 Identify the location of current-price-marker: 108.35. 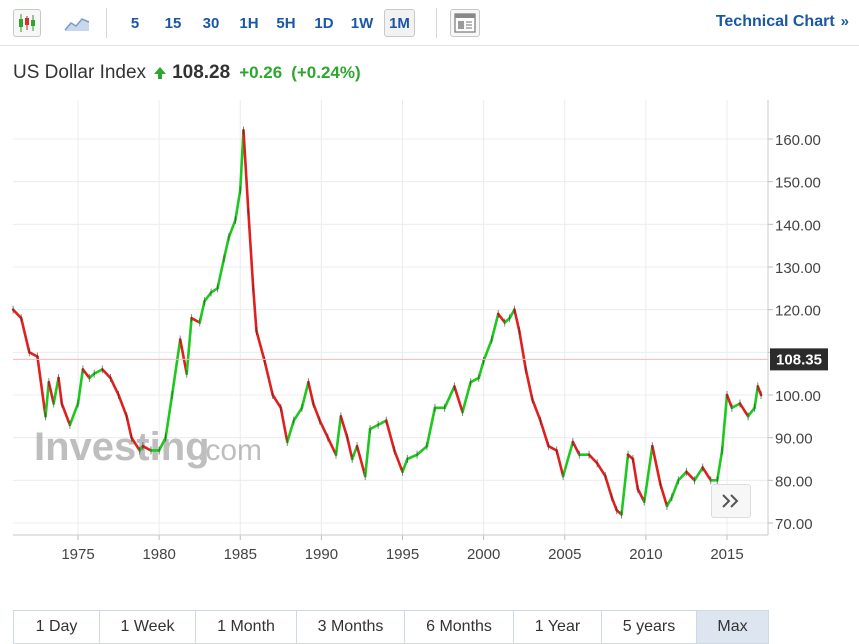
(420, 359).